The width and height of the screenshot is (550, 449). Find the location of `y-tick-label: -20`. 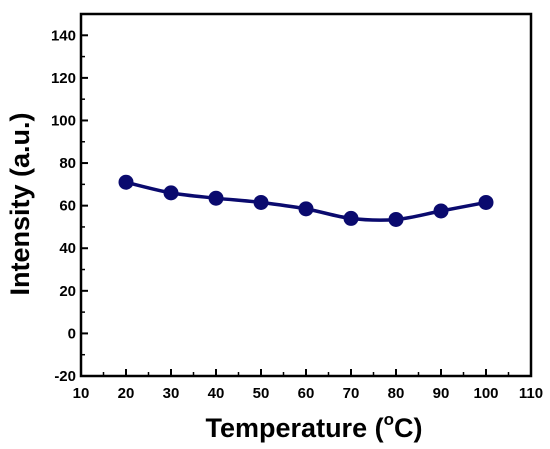

y-tick-label: -20 is located at coordinates (65, 376).